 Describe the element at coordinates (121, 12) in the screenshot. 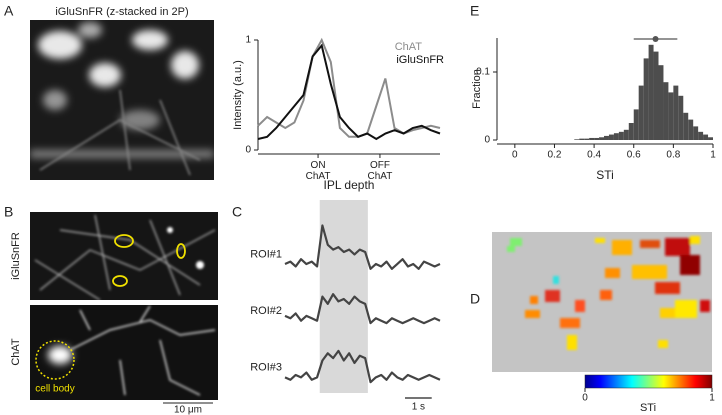

I see `image-title: iGluSnFR (z-stacked in 2P)` at that location.